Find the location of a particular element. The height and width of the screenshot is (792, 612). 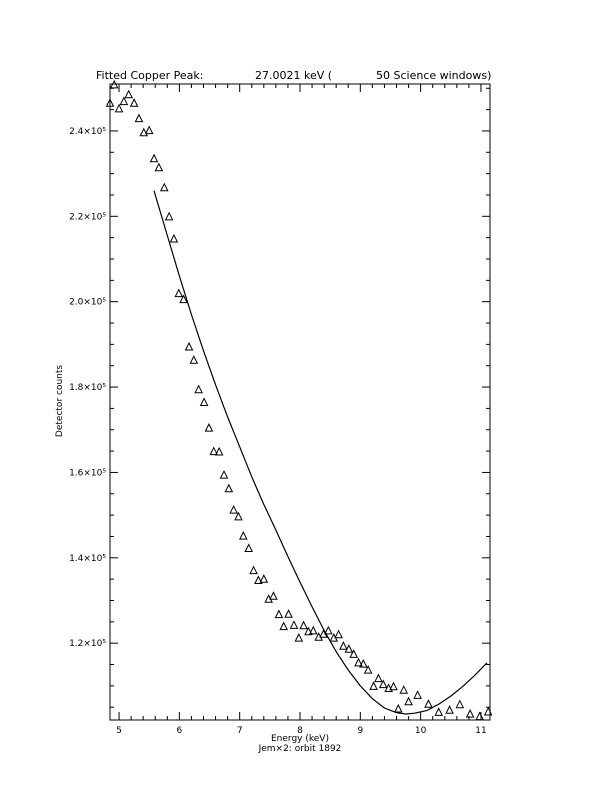

chart-title-part-1: Fitted Copper Peak: is located at coordinates (149, 75).